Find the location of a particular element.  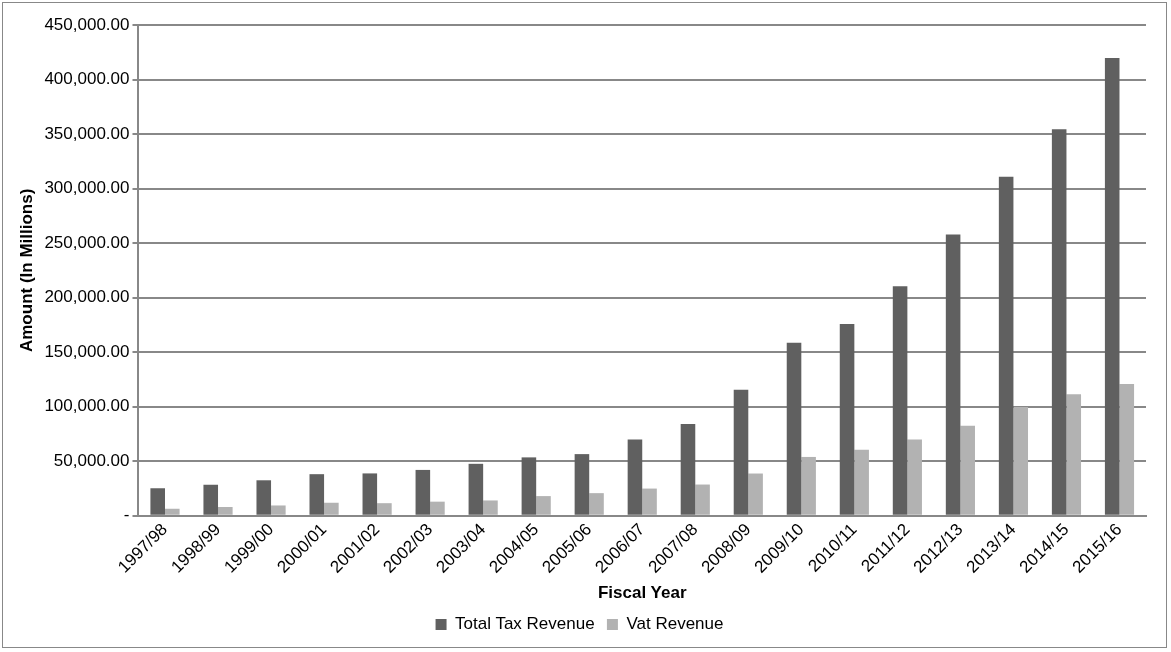

legend-label: Vat Revenue is located at coordinates (675, 624).